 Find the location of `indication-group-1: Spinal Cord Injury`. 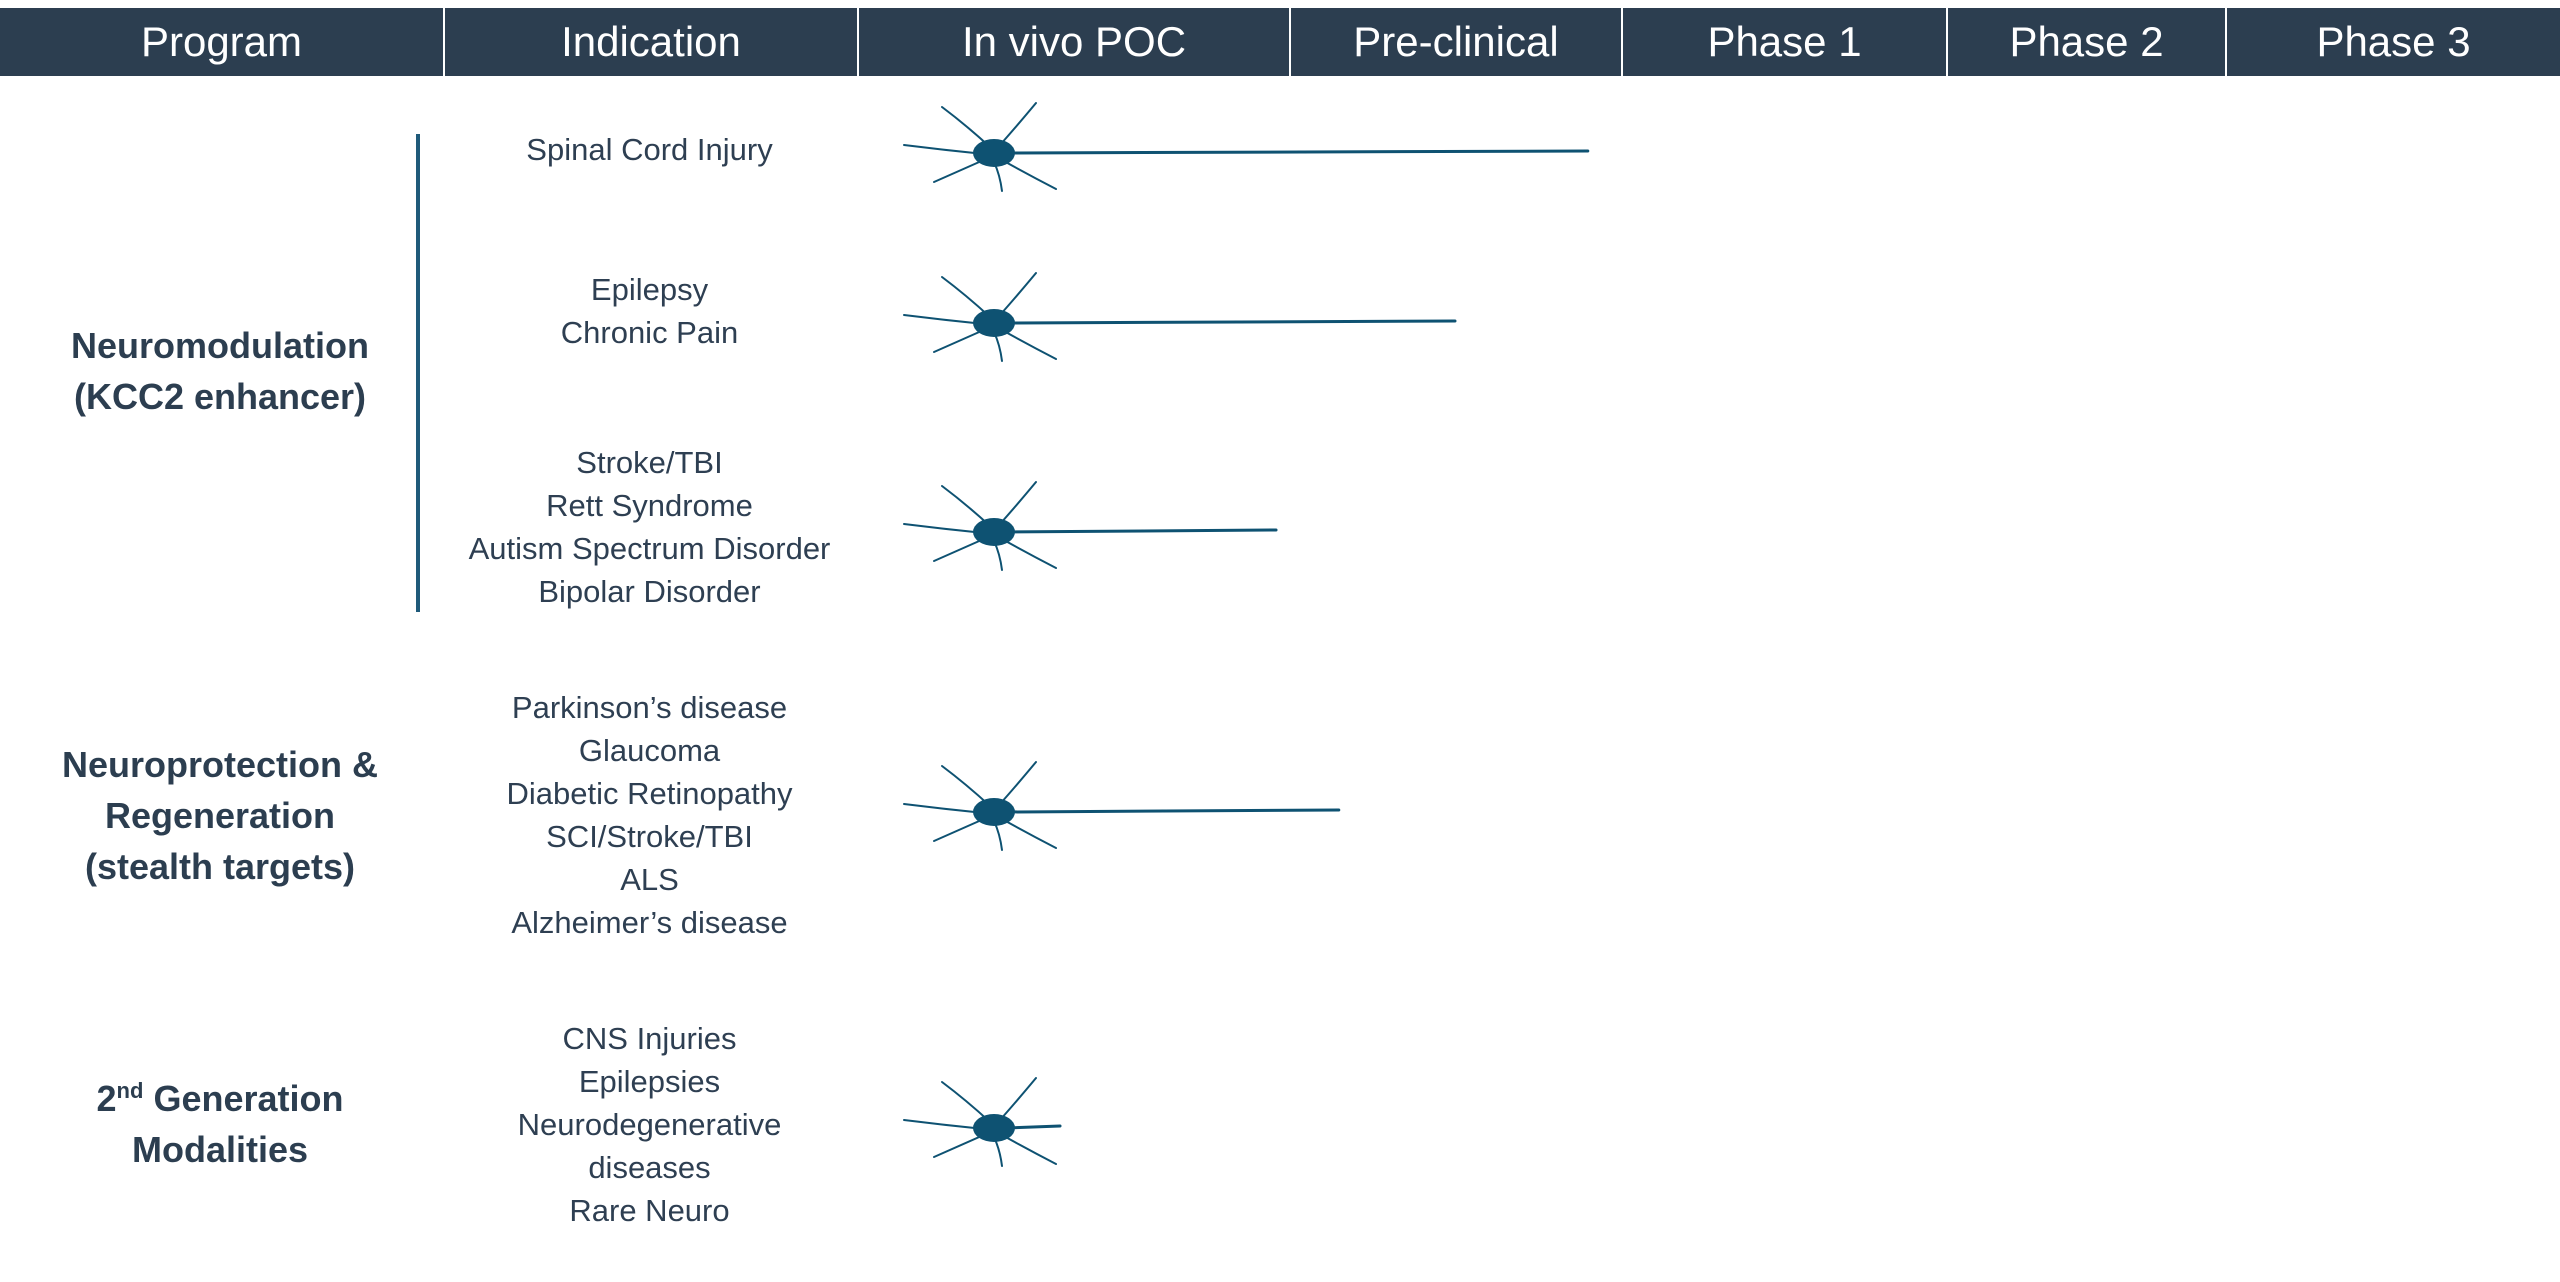

indication-group-1: Spinal Cord Injury is located at coordinates (649, 149).